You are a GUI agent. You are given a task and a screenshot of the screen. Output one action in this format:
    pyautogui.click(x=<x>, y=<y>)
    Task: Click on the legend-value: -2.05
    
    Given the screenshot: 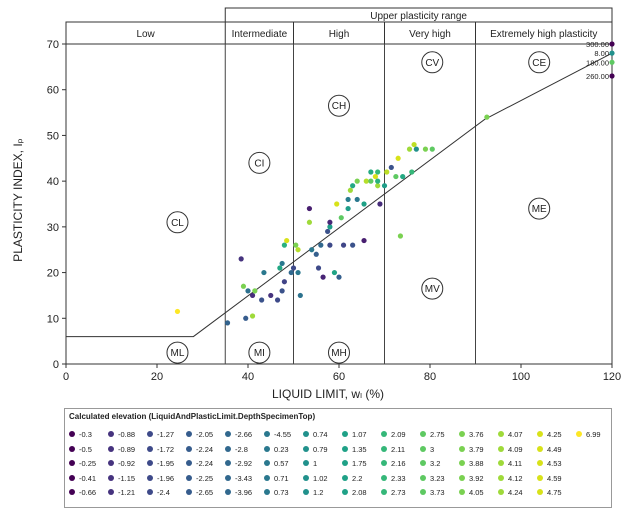 What is the action you would take?
    pyautogui.click(x=205, y=434)
    